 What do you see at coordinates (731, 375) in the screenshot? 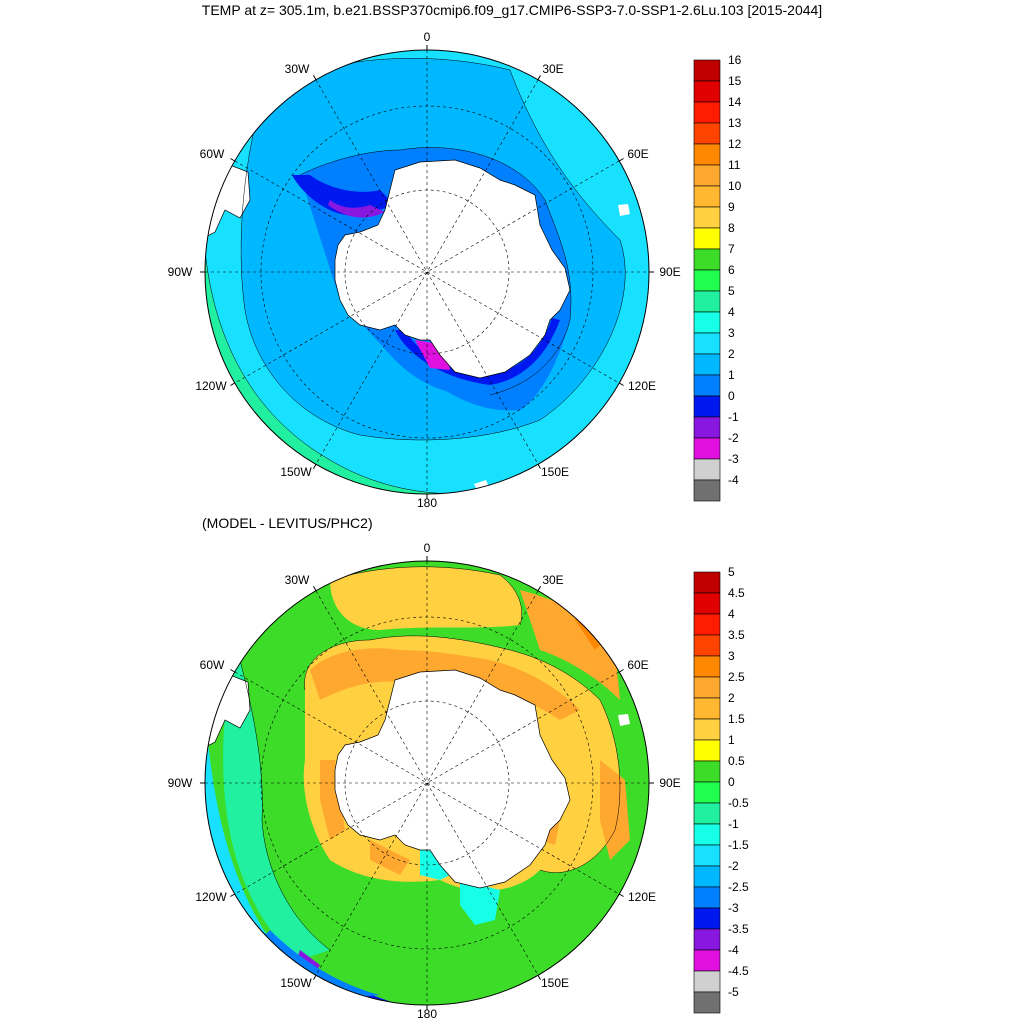
I see `colorbar-tick-label: 1` at bounding box center [731, 375].